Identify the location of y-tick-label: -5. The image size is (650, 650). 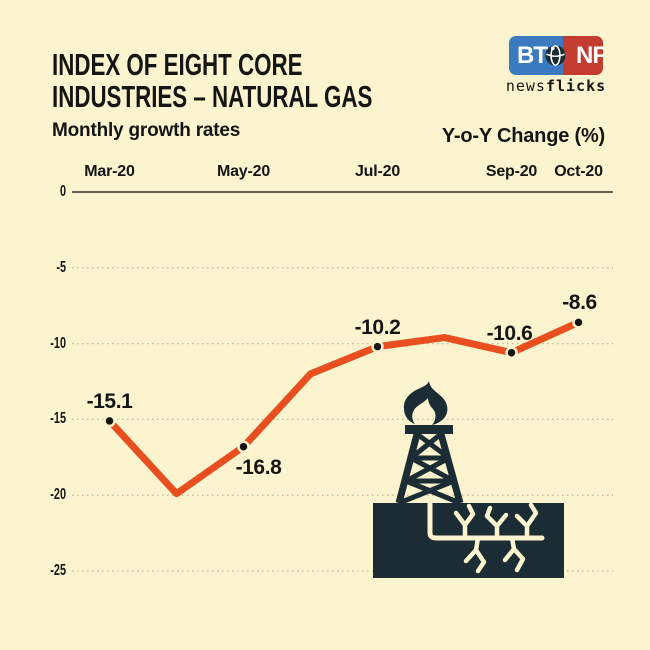
(61, 267).